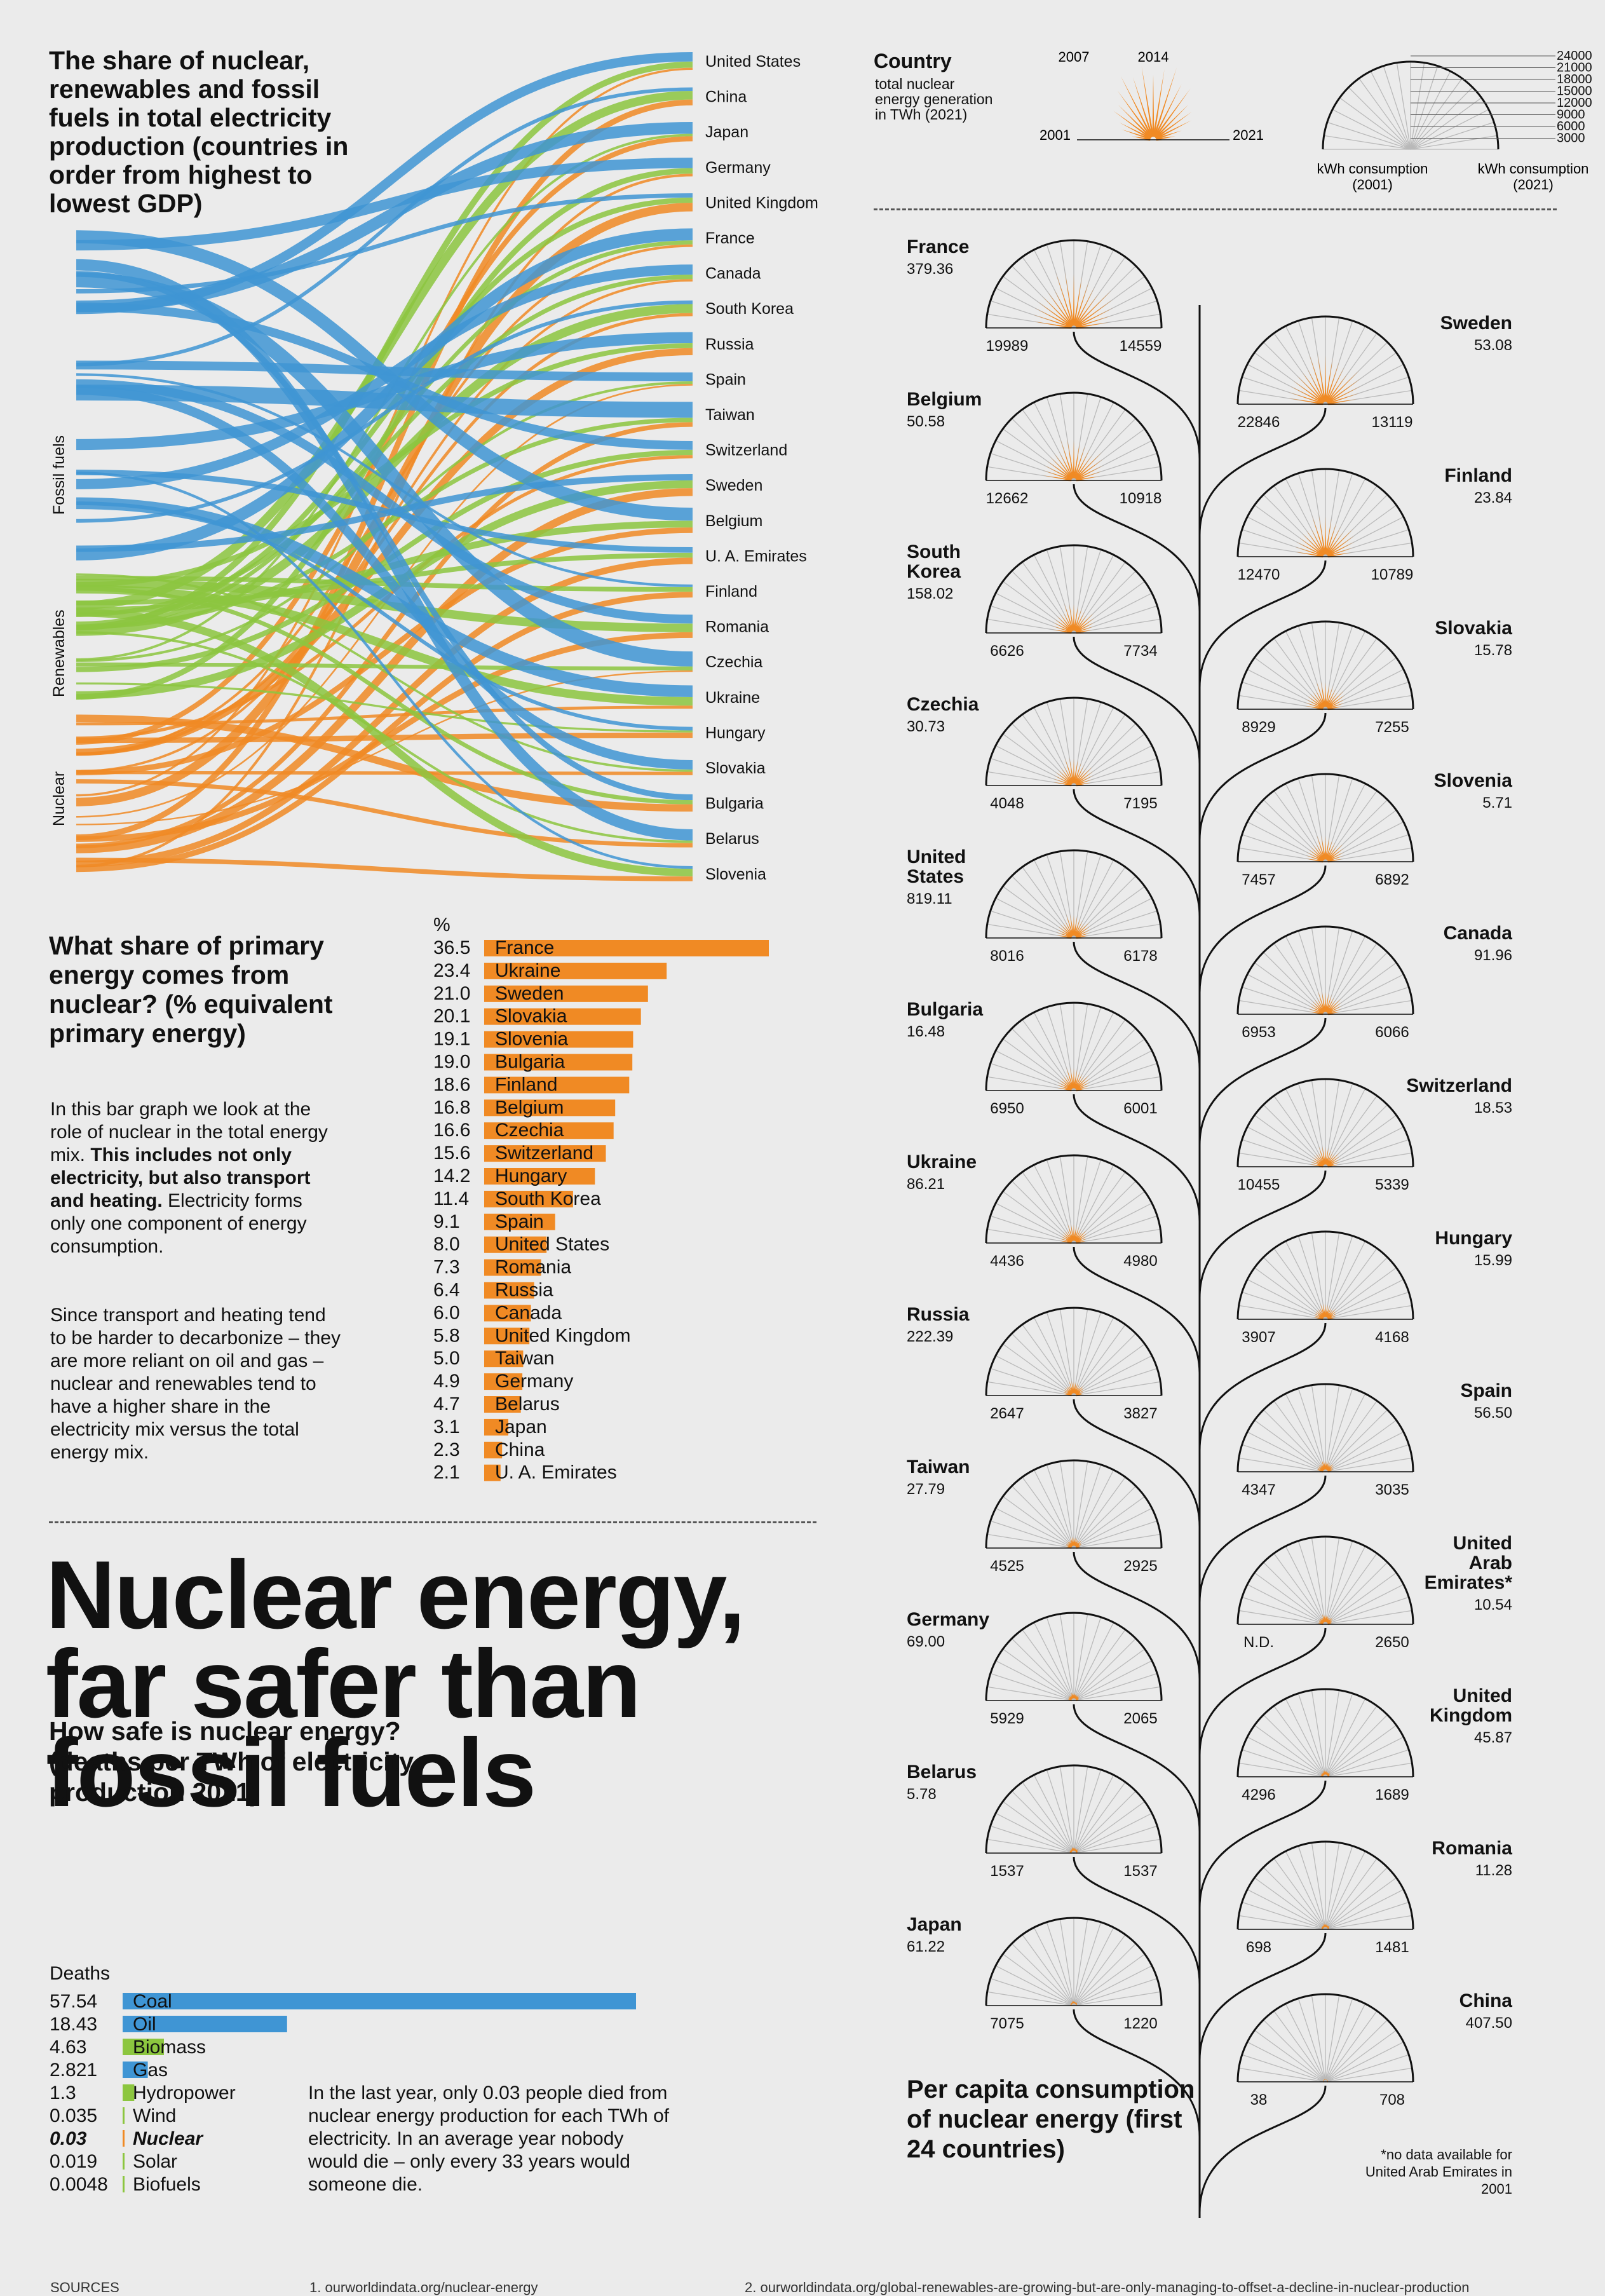 This screenshot has width=1605, height=2296. What do you see at coordinates (526, 1084) in the screenshot?
I see `primary-category-label: Finland` at bounding box center [526, 1084].